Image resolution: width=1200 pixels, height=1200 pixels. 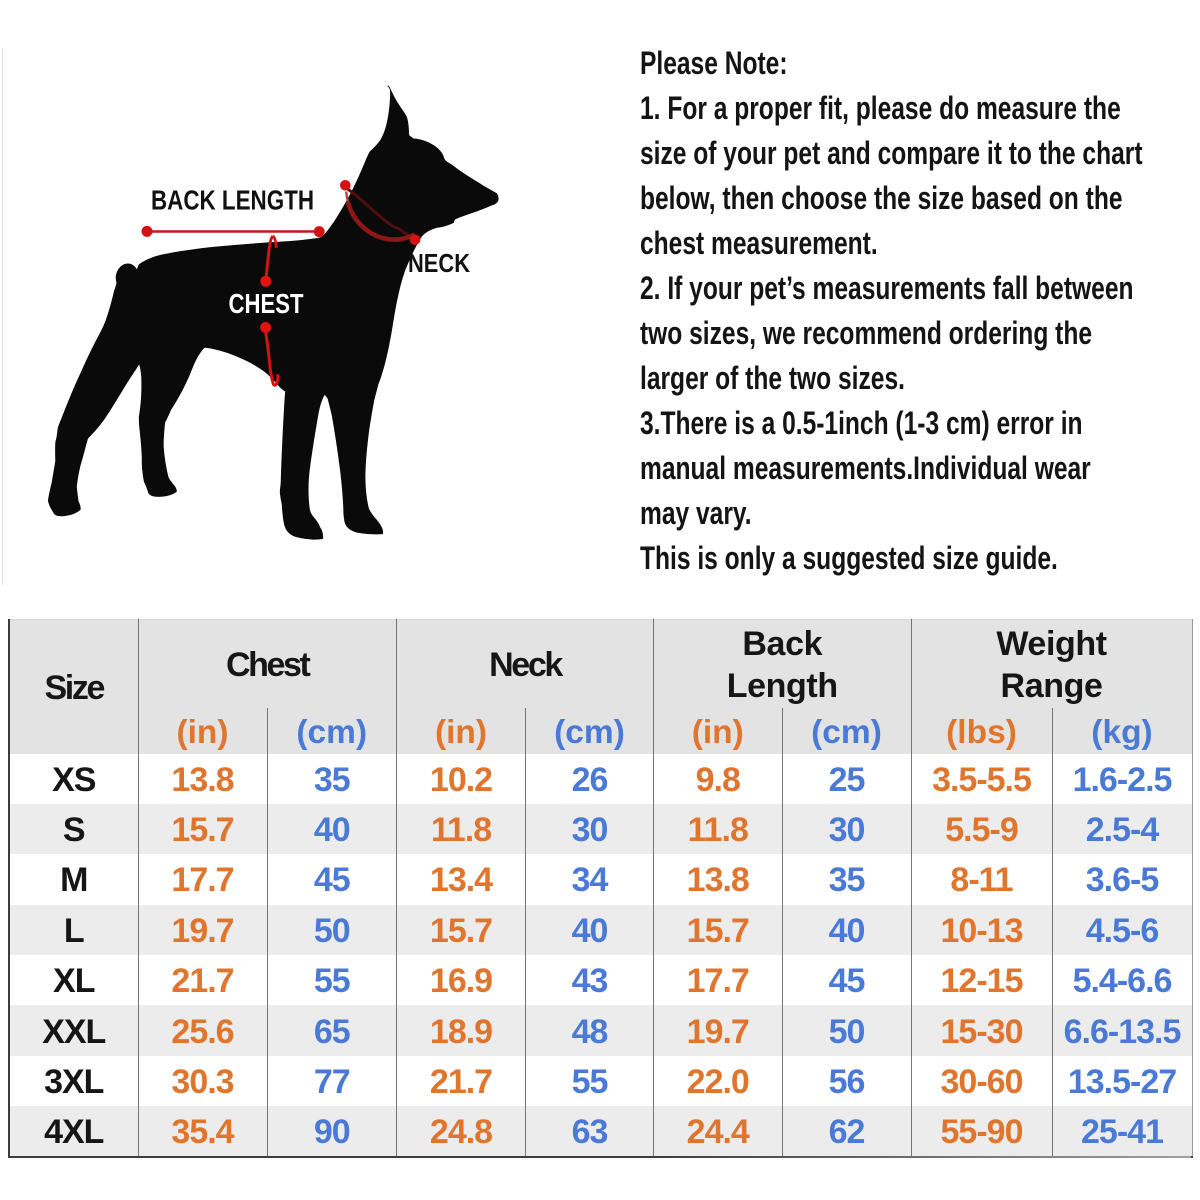 I want to click on svg-text: NECK, so click(x=439, y=263).